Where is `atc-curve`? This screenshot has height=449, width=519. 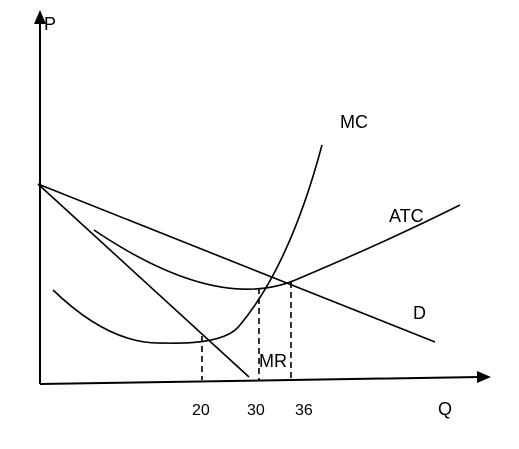
atc-curve is located at coordinates (277, 247).